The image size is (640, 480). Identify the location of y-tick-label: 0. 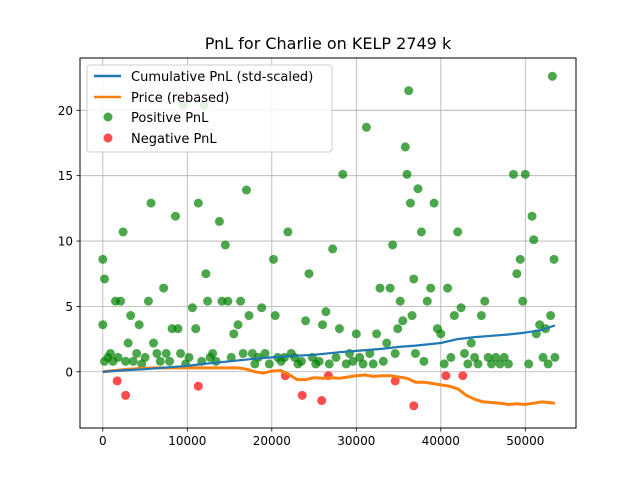
(69, 372).